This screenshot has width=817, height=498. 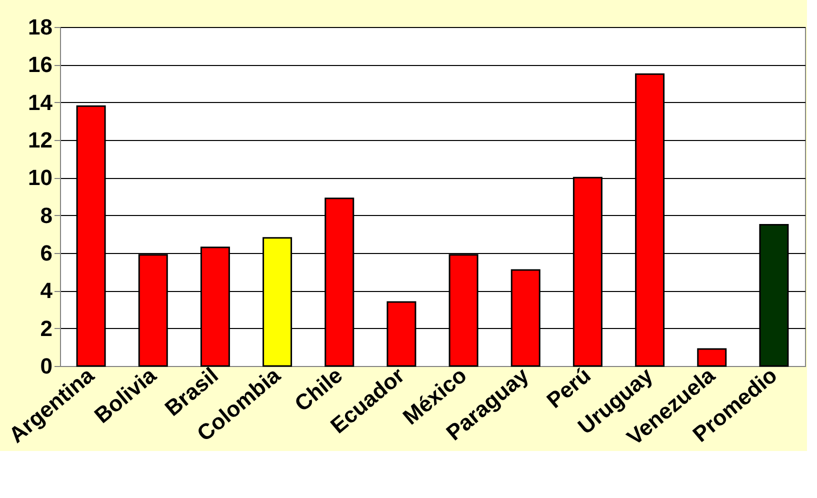 What do you see at coordinates (40, 65) in the screenshot?
I see `y-tick-label: 16` at bounding box center [40, 65].